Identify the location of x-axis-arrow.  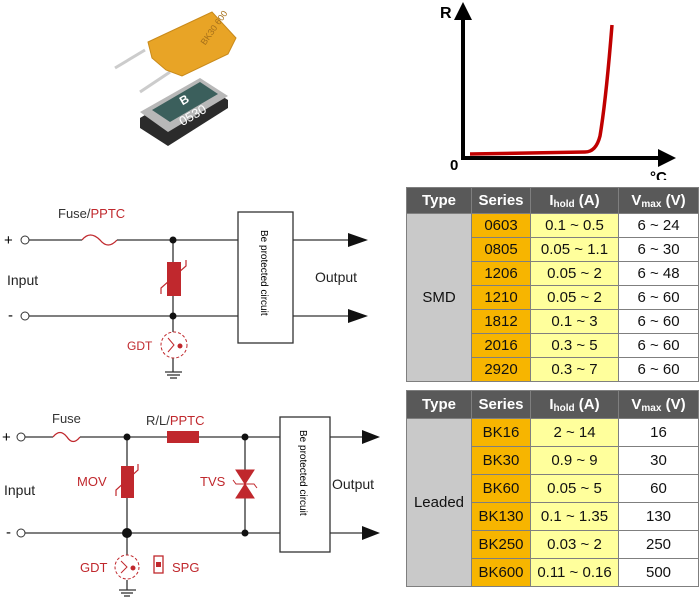
(667, 158).